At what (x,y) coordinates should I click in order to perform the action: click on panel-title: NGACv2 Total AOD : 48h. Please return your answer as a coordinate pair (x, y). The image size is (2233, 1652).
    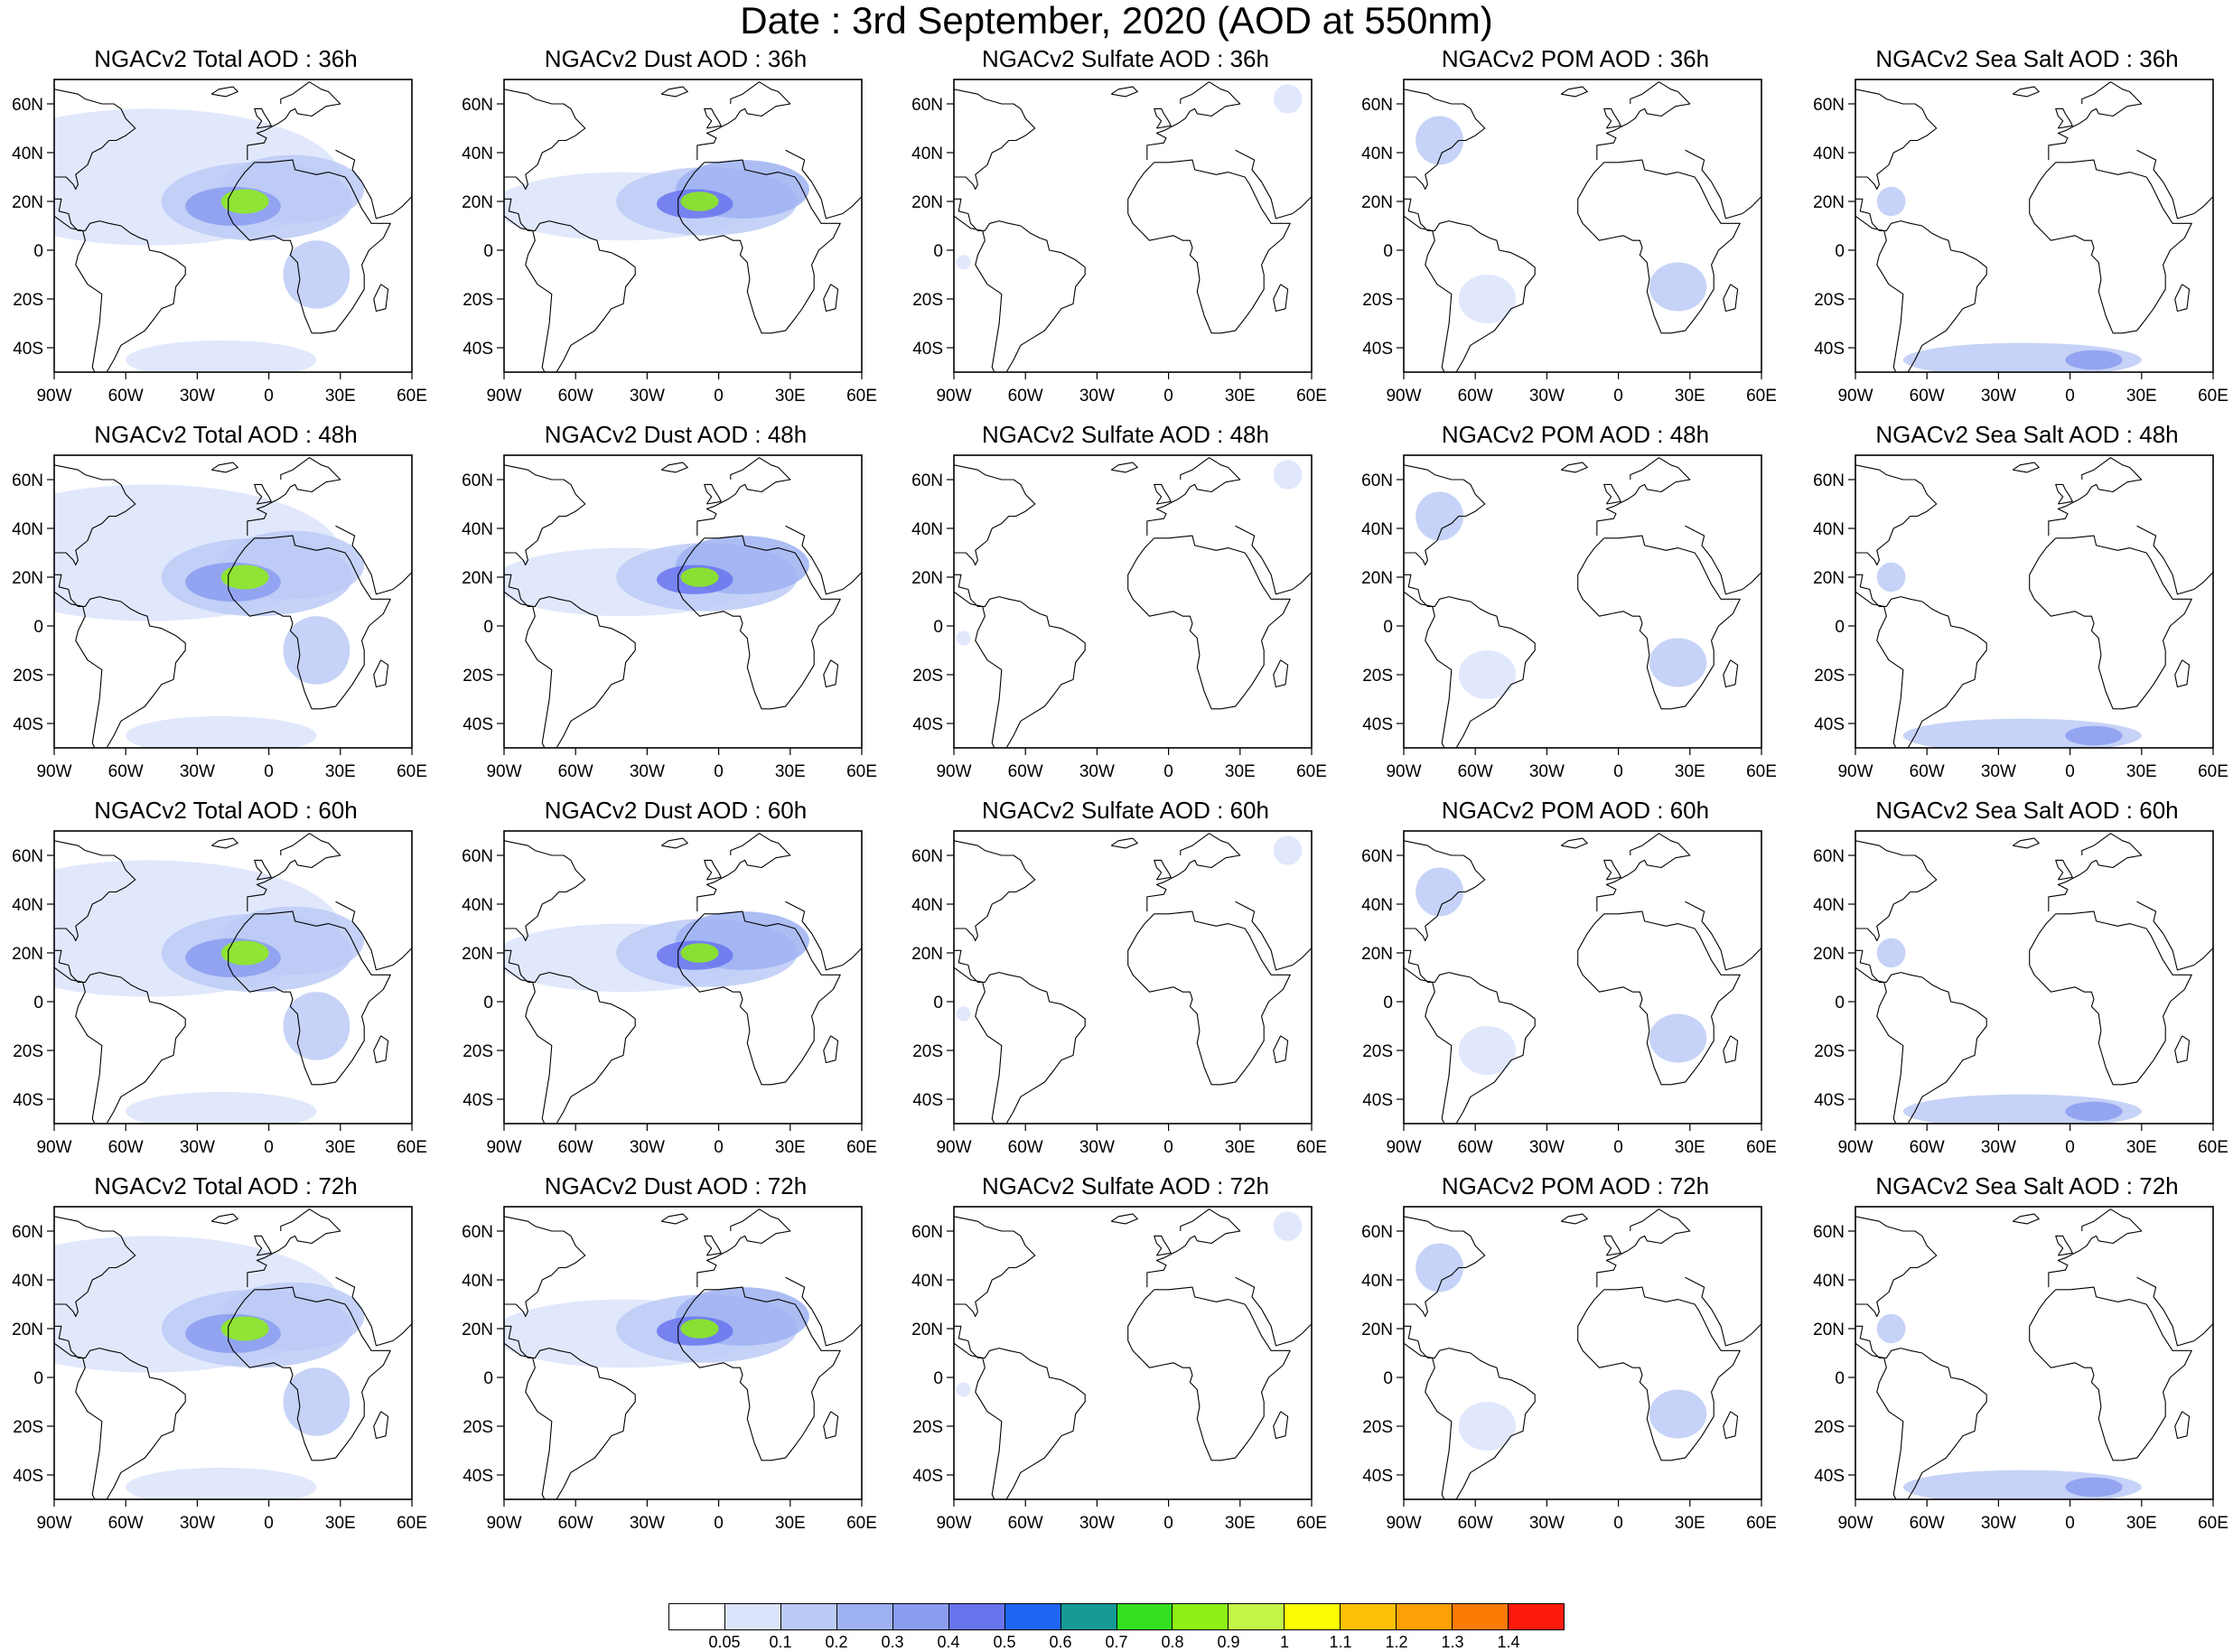
    Looking at the image, I should click on (226, 434).